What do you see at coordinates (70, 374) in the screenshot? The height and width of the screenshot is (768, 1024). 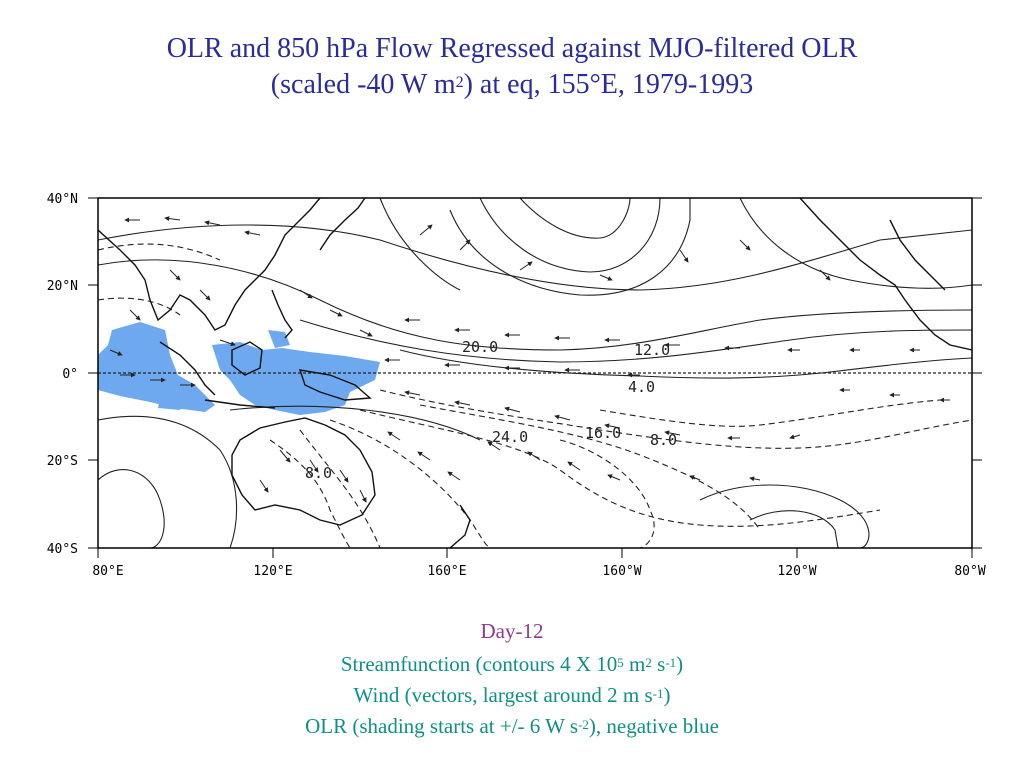 I see `lat-label: 0°` at bounding box center [70, 374].